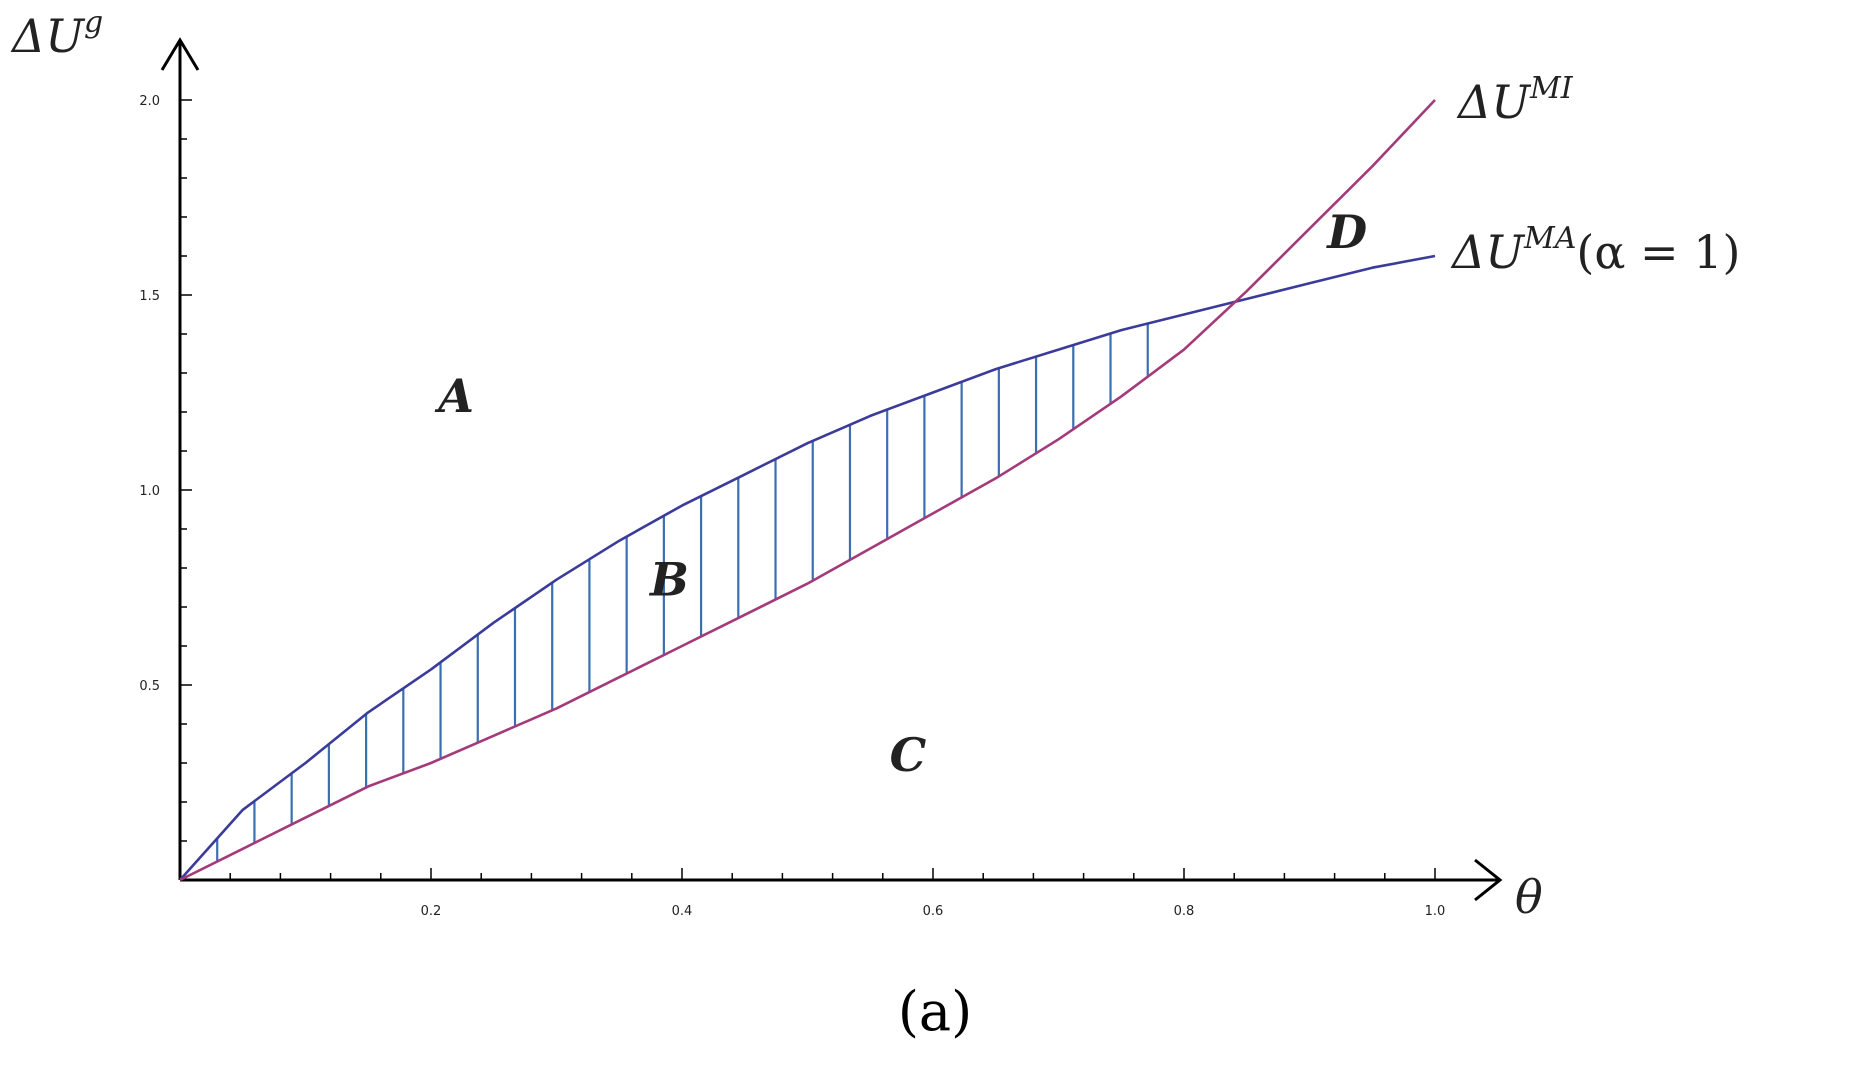  What do you see at coordinates (56, 34) in the screenshot?
I see `y-axis-label: ΔUg` at bounding box center [56, 34].